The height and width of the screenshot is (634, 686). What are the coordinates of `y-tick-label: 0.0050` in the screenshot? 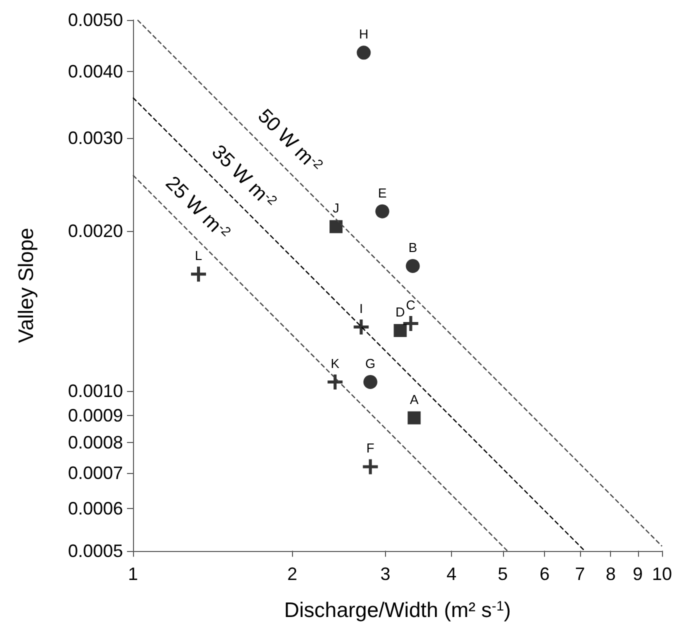 It's located at (95, 20).